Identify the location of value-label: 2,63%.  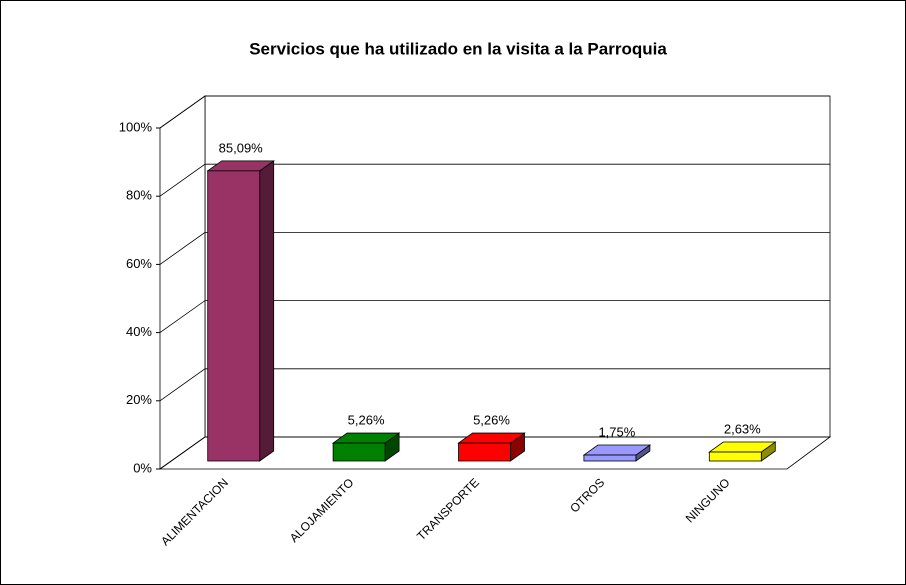
(742, 428).